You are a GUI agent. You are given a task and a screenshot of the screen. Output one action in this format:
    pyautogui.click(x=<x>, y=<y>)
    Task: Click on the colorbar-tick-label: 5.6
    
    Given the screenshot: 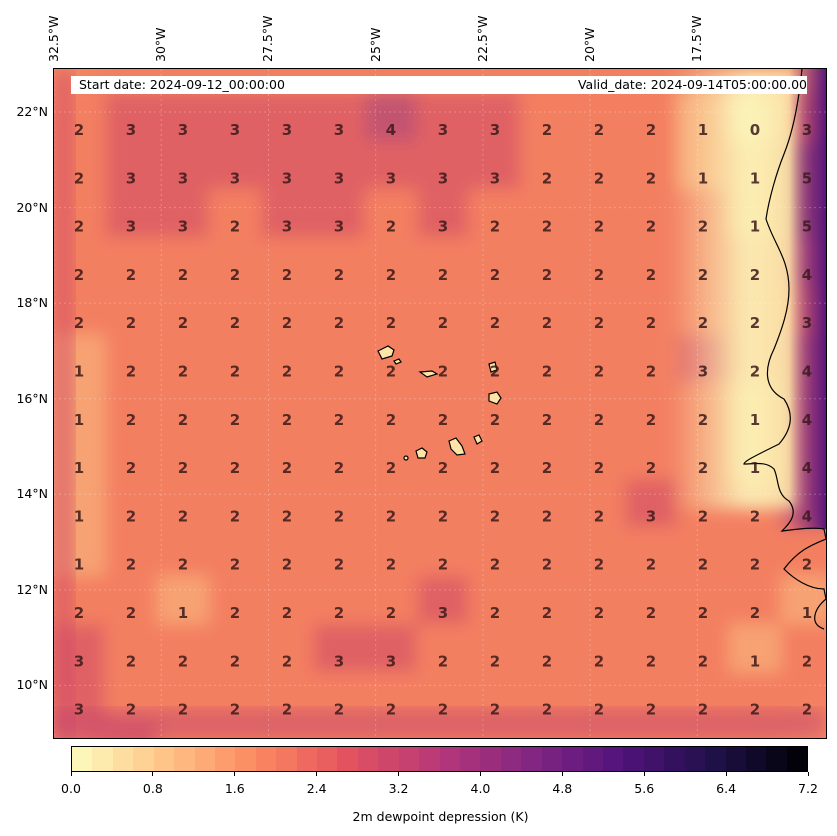 What is the action you would take?
    pyautogui.click(x=644, y=788)
    